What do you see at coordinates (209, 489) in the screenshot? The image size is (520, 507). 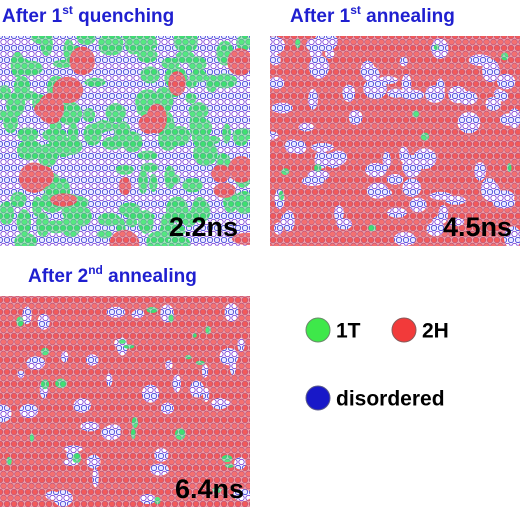 I see `time-label: 6.4ns` at bounding box center [209, 489].